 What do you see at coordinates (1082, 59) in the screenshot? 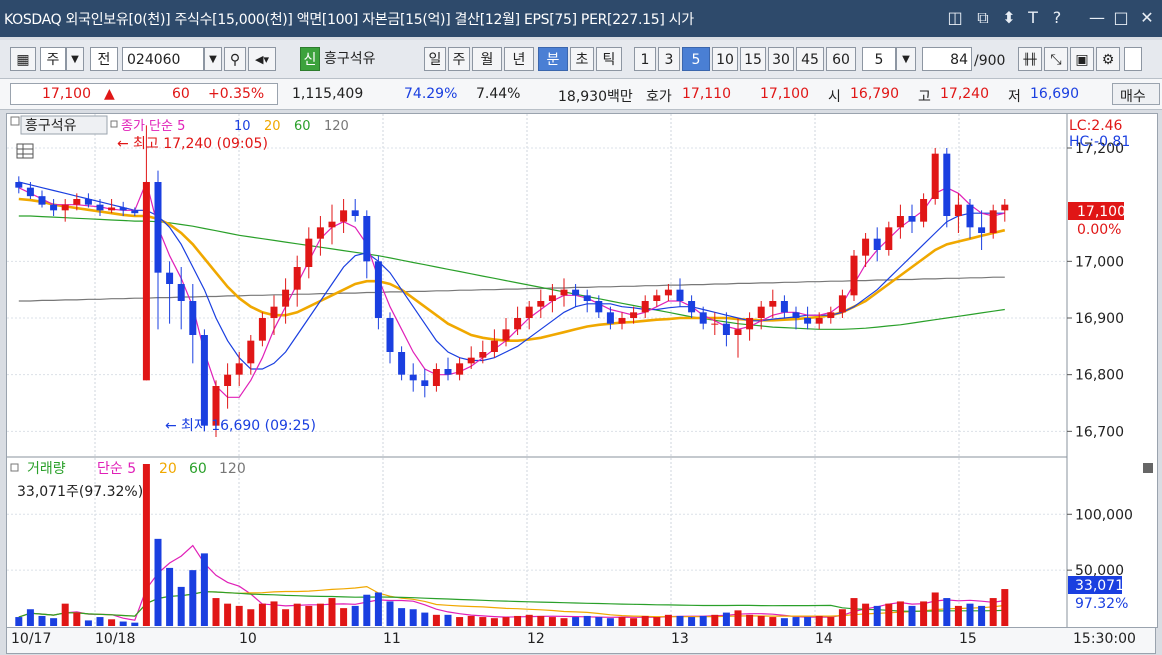
I see `save-icon: ▣` at bounding box center [1082, 59].